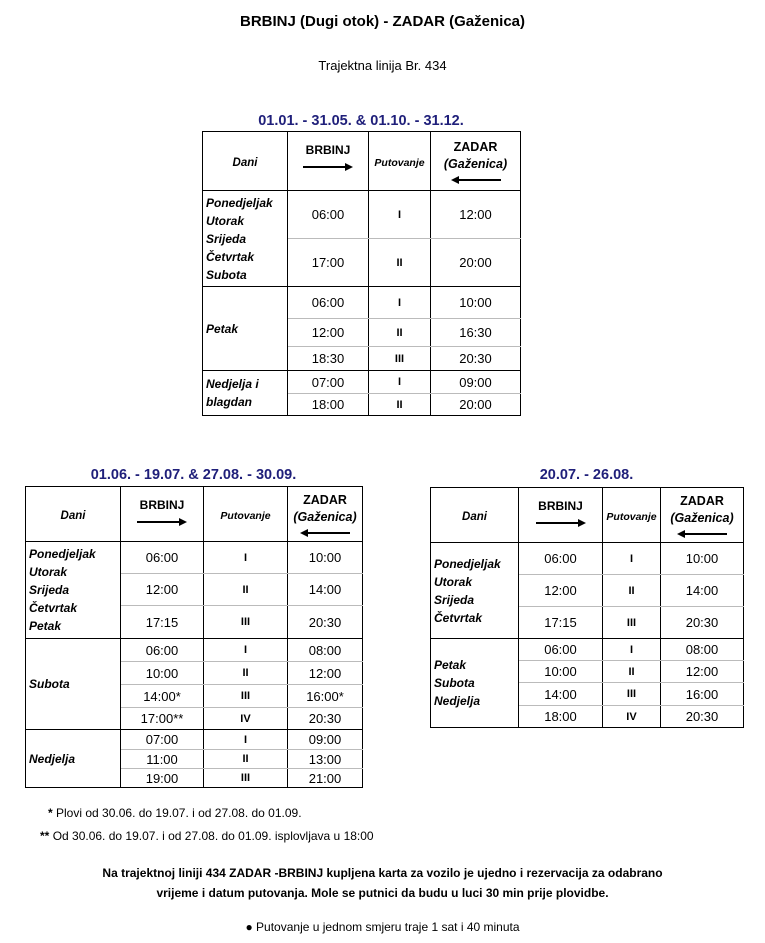 The image size is (765, 943). What do you see at coordinates (454, 683) in the screenshot?
I see `day-label: Subota` at bounding box center [454, 683].